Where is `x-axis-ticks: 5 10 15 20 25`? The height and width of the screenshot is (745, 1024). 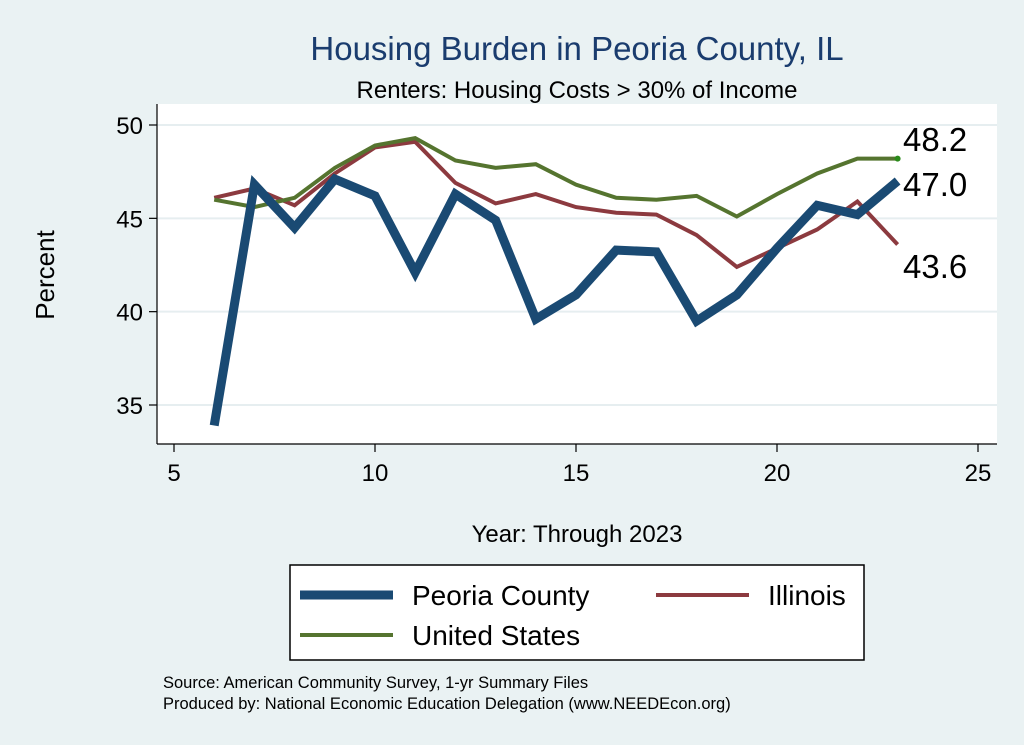
x-axis-ticks: 5 10 15 20 25 is located at coordinates (579, 465).